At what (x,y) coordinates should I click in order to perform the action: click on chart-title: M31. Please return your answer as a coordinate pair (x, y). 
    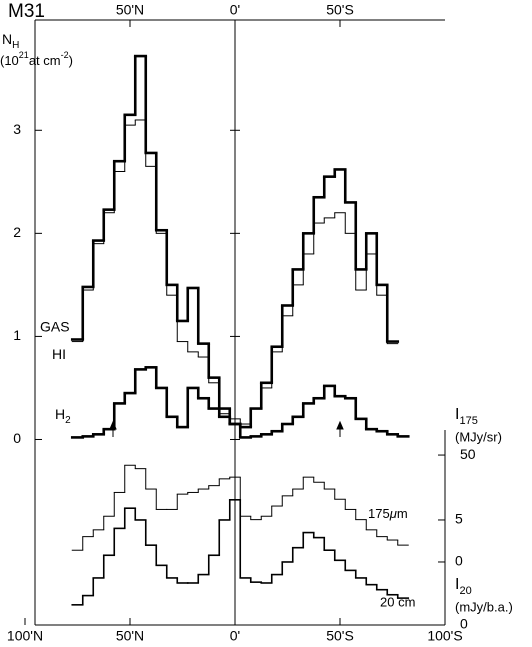
    Looking at the image, I should click on (26, 11).